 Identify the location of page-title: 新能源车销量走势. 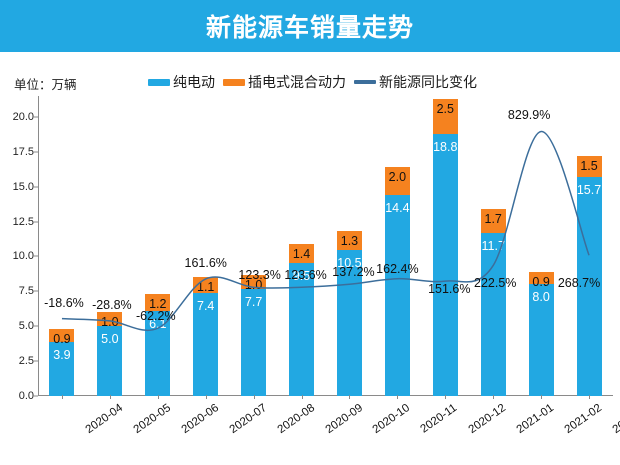
(309, 28).